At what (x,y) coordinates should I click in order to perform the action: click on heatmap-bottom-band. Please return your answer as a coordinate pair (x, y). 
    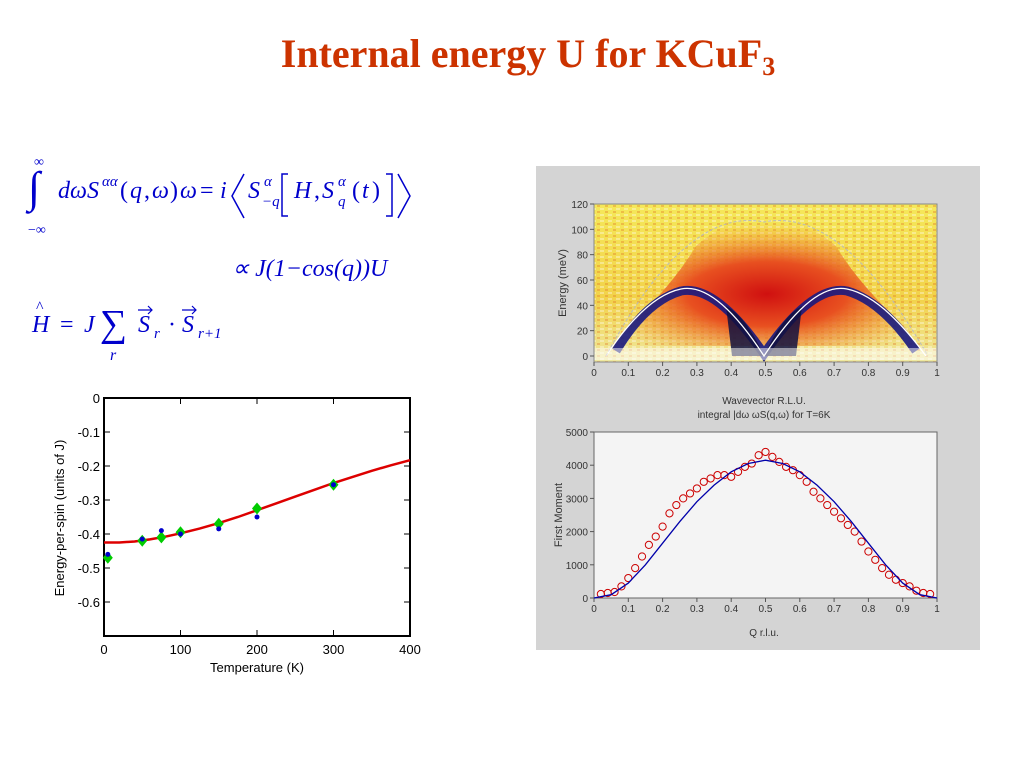
    Looking at the image, I should click on (765, 354).